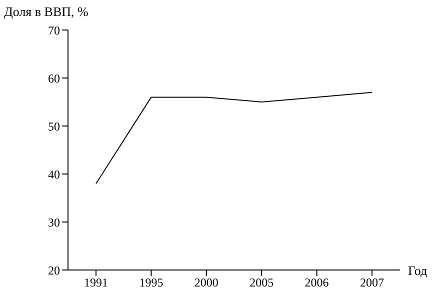 The height and width of the screenshot is (295, 433). I want to click on y-axis-title: Доля в ВВП, %, so click(46, 12).